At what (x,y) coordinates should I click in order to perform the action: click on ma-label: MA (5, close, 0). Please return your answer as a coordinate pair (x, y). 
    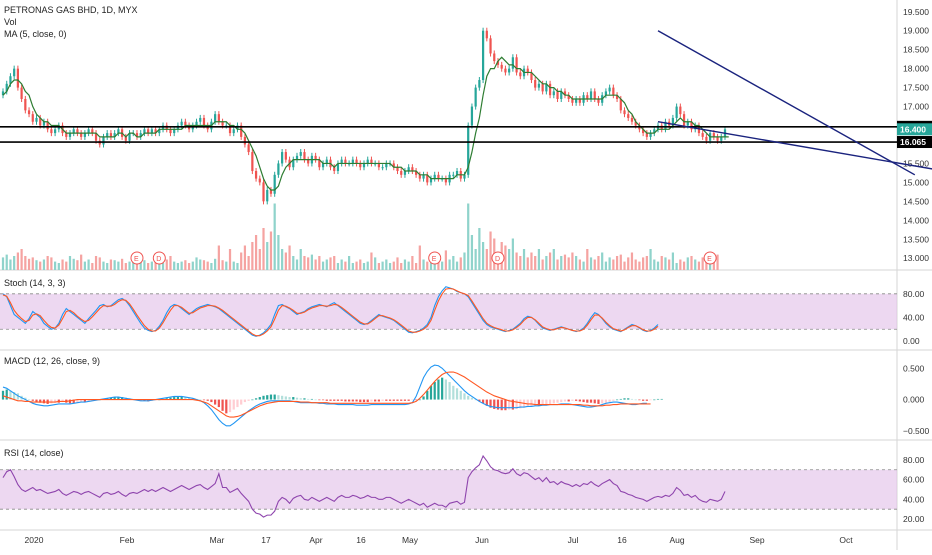
    Looking at the image, I should click on (35, 34).